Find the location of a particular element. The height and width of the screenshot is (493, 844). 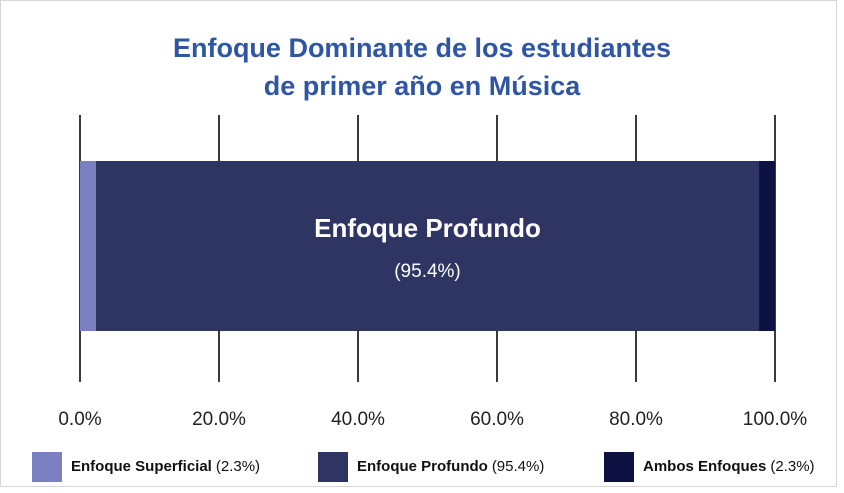

legend-name: Enfoque Profundo is located at coordinates (422, 466).